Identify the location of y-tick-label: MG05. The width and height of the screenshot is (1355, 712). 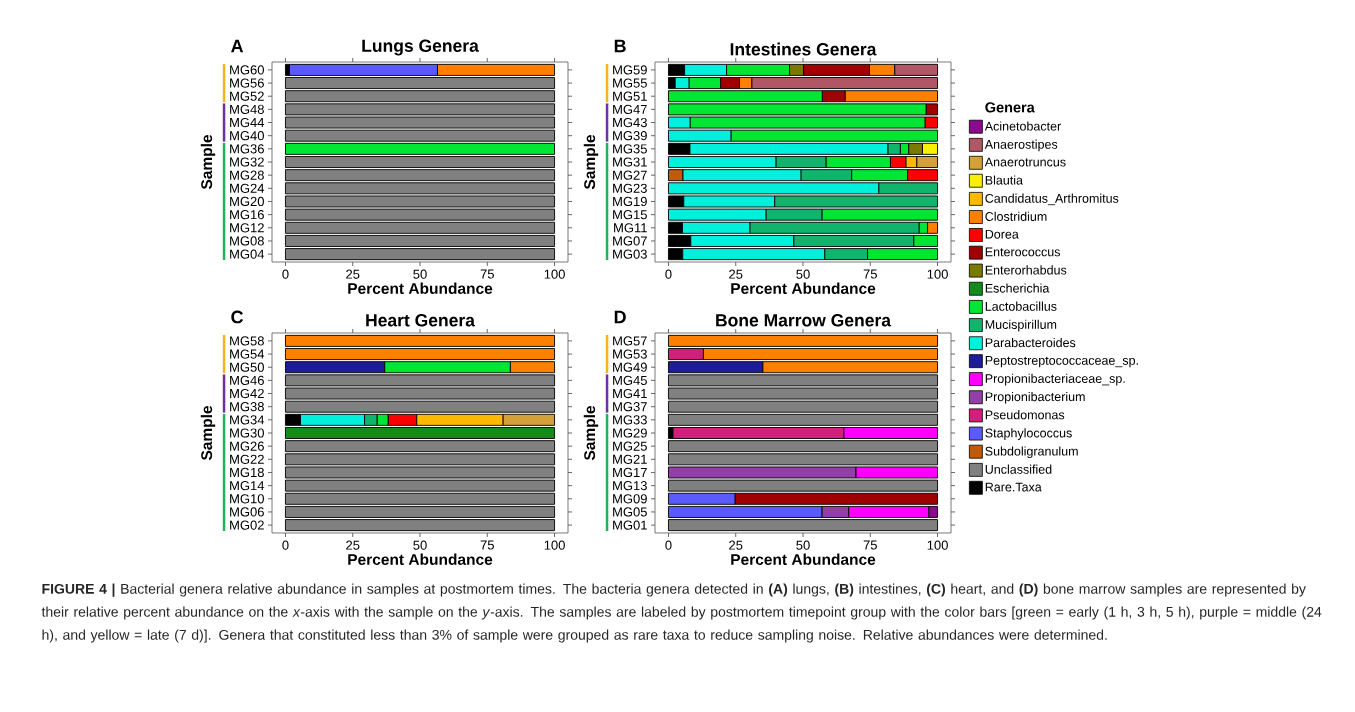
(630, 512).